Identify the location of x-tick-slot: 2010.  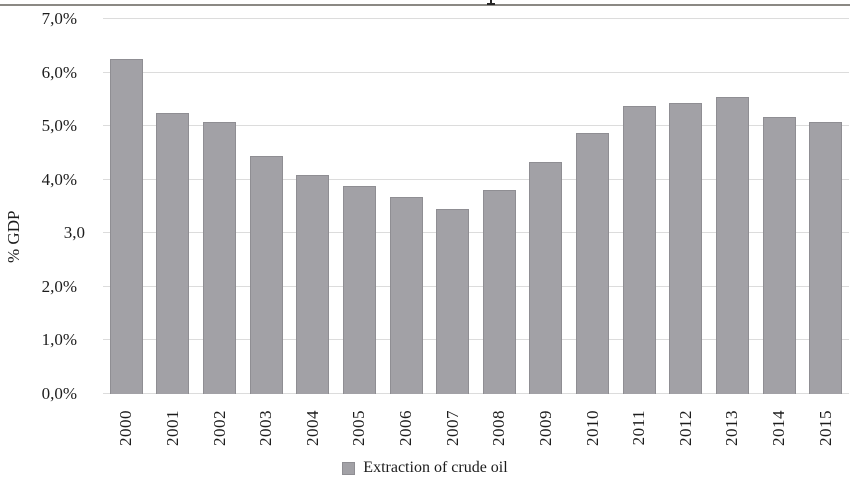
(592, 428).